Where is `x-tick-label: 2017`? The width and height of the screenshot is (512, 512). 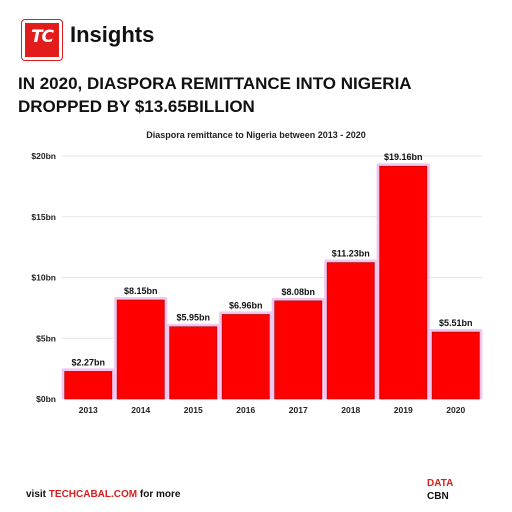 x-tick-label: 2017 is located at coordinates (298, 410).